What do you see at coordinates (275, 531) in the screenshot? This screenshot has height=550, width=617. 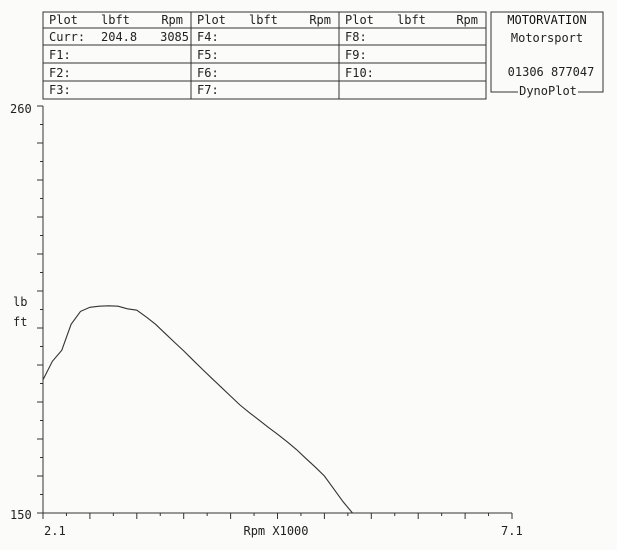 I see `x-axis-label: Rpm X1000` at bounding box center [275, 531].